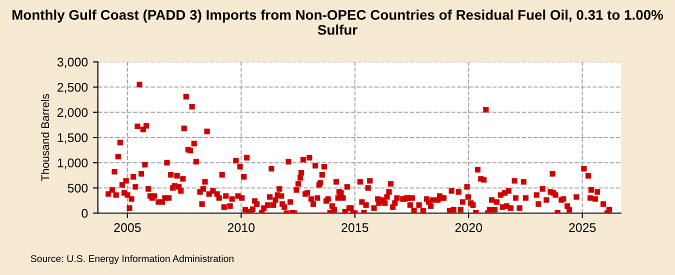  Describe the element at coordinates (45, 138) in the screenshot. I see `y-axis-title: Thousand Barrels` at that location.